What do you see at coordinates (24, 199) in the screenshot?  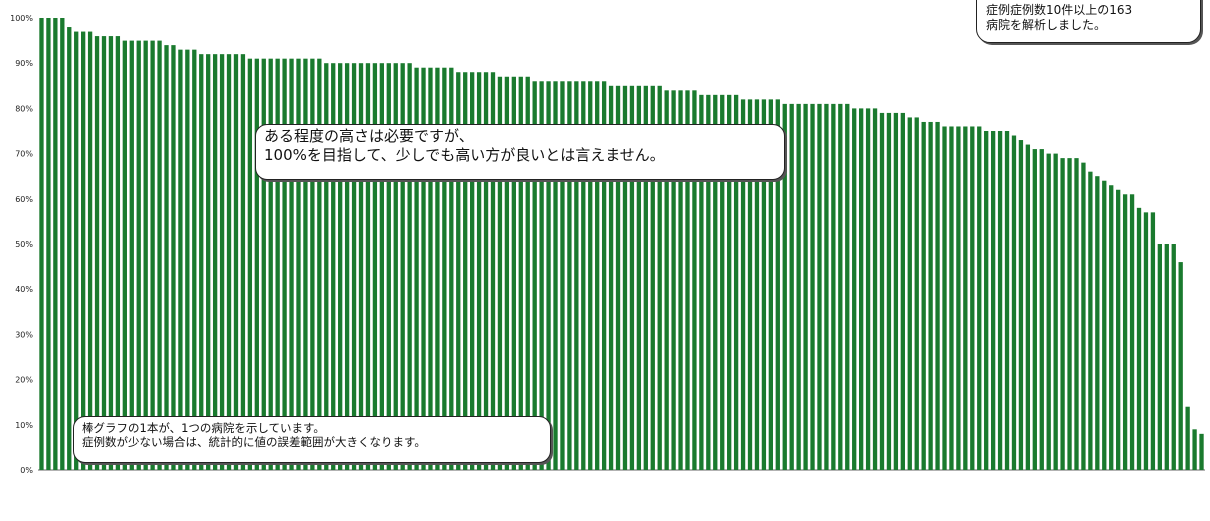 I see `y-tick-label: 60%` at bounding box center [24, 199].